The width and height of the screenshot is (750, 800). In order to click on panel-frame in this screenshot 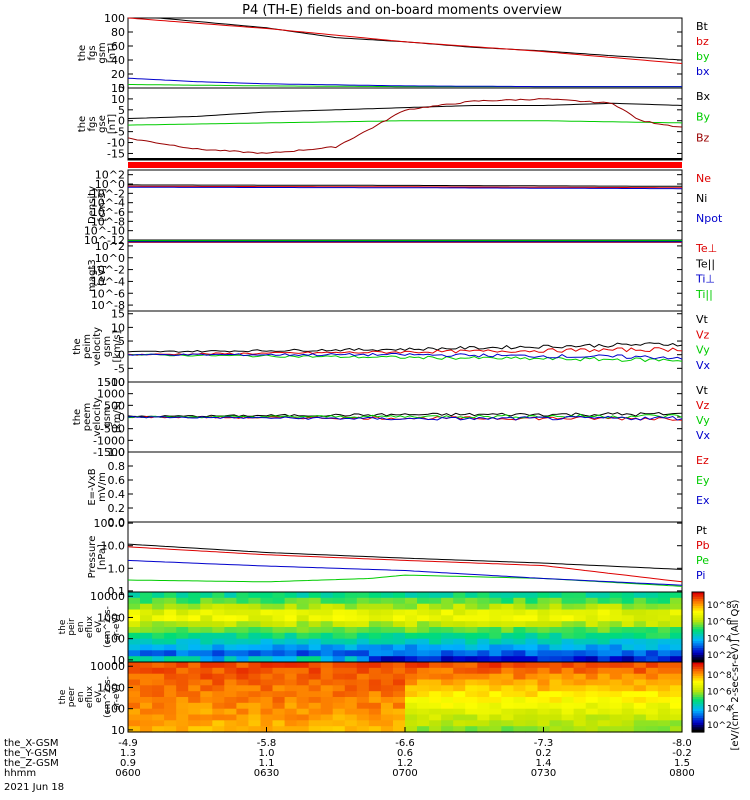, I will do `click(405, 124)`.